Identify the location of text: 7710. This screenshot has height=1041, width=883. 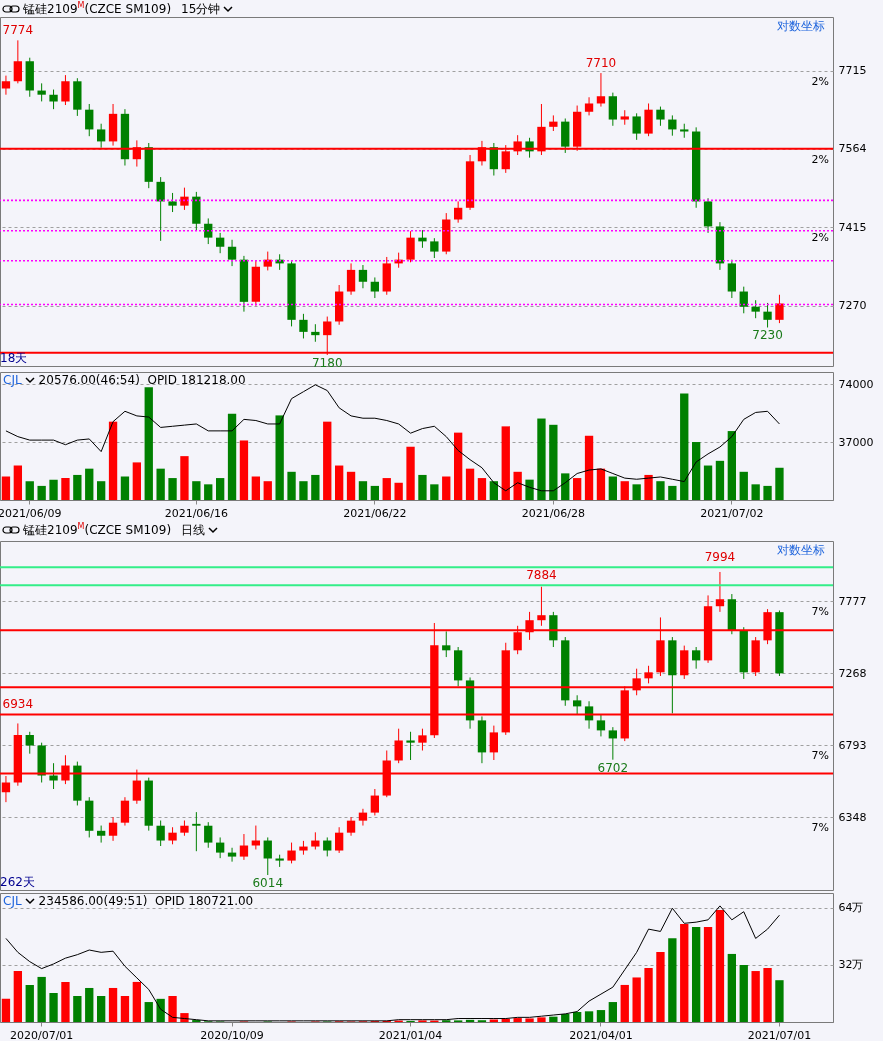
(601, 63).